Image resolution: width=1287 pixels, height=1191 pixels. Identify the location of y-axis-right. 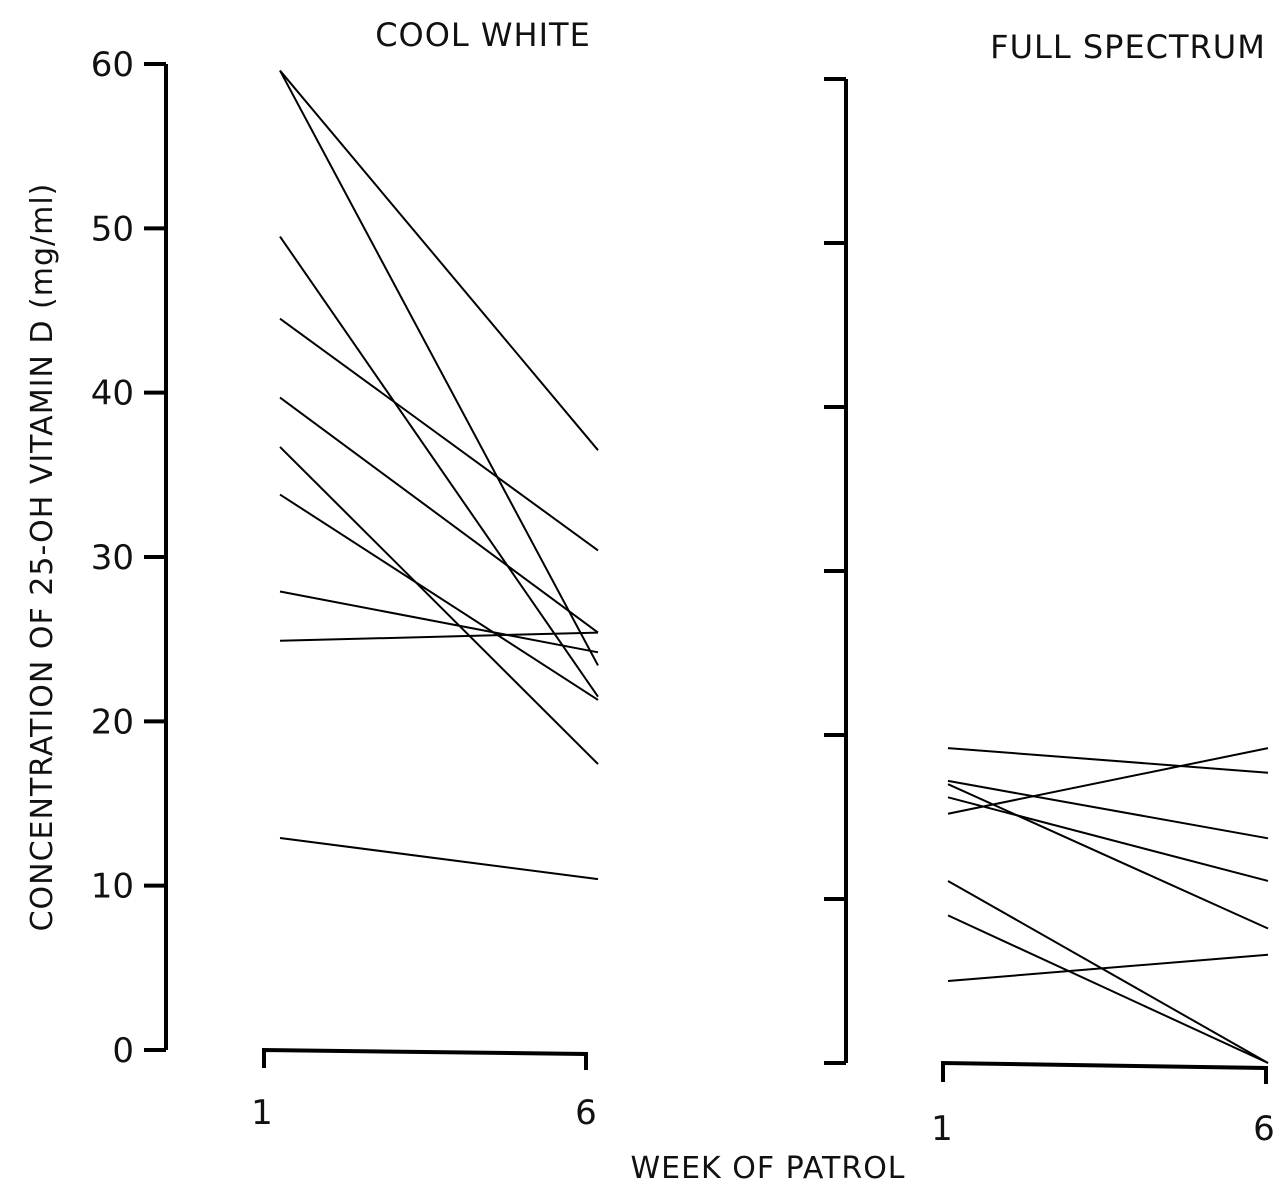
(836, 571).